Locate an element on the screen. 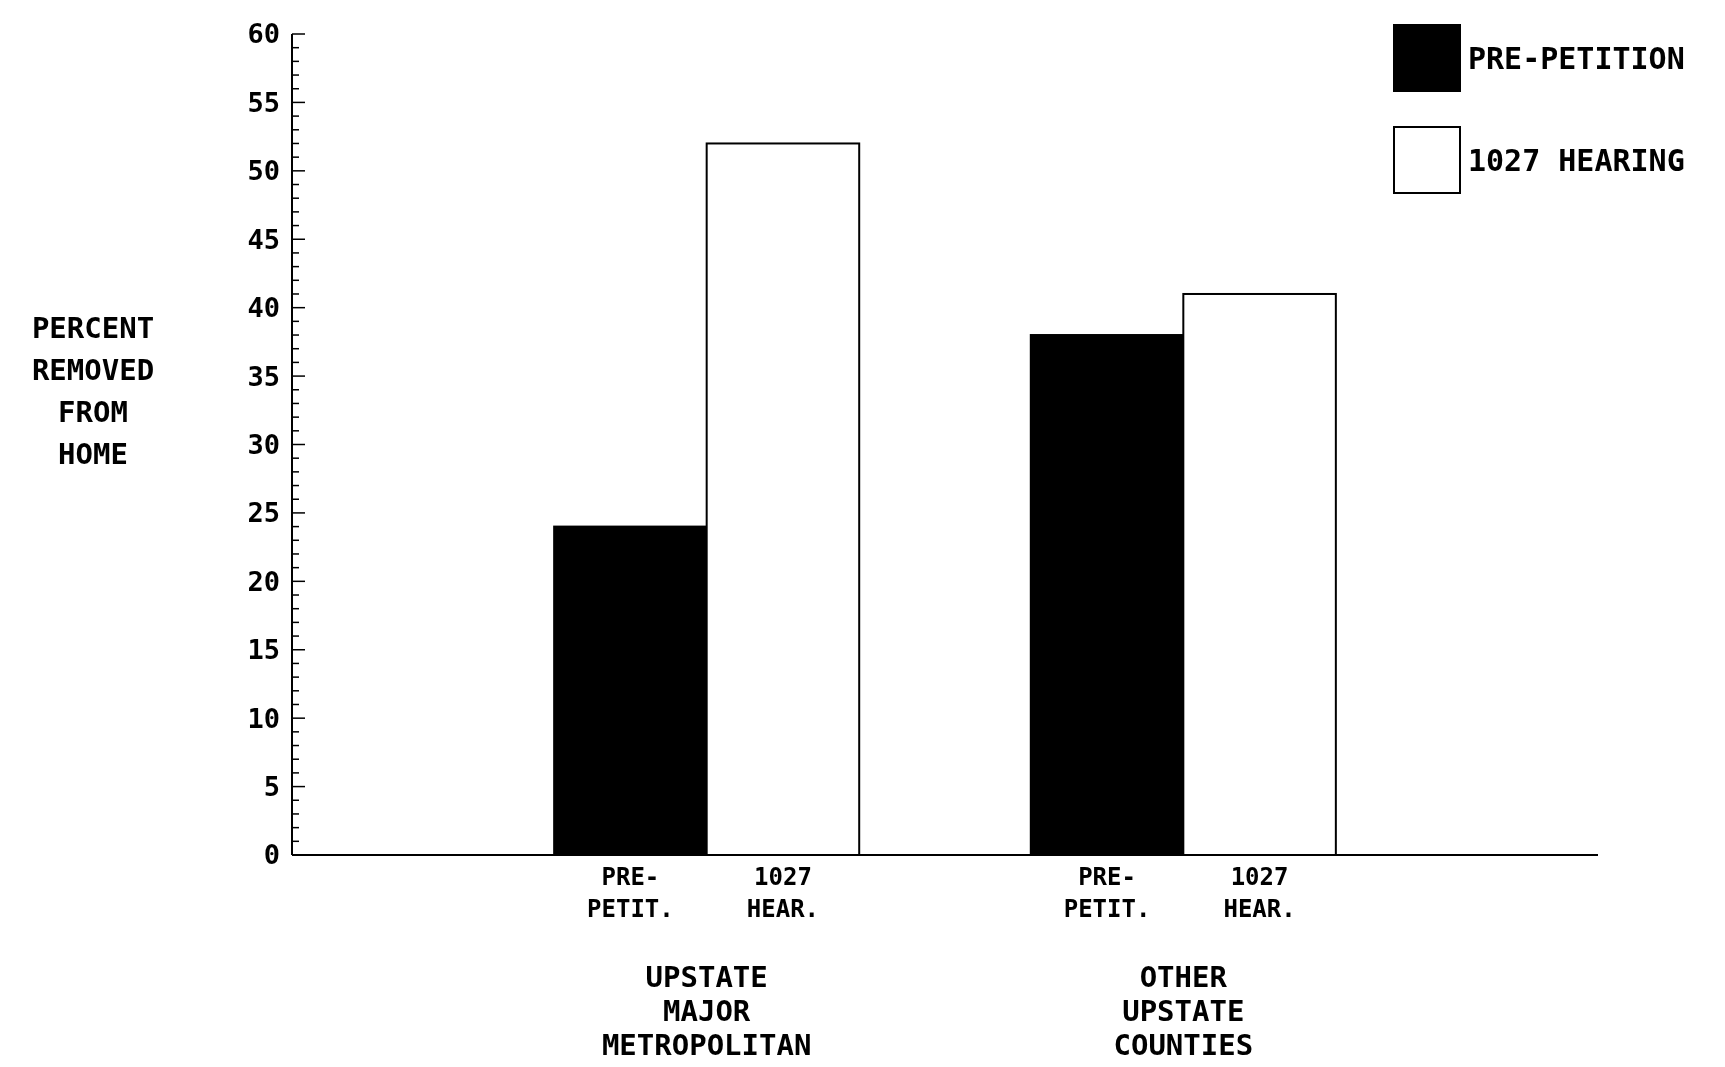  y-tick-label: 15 is located at coordinates (263, 650).